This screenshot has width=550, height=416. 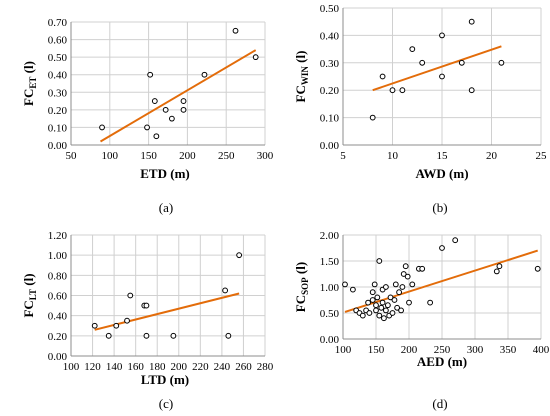 I want to click on panel-caption: (b), so click(x=439, y=207).